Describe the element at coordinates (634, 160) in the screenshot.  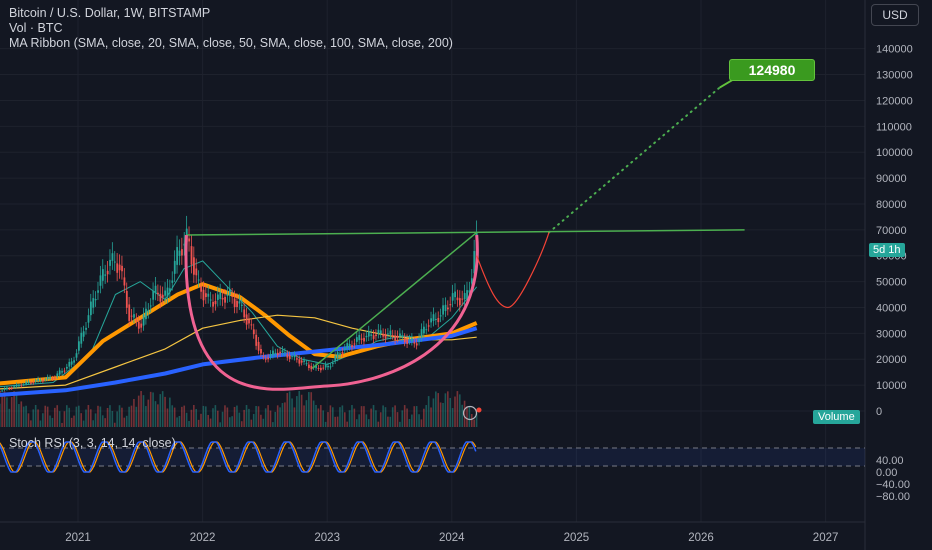
I see `target-dotted-line` at that location.